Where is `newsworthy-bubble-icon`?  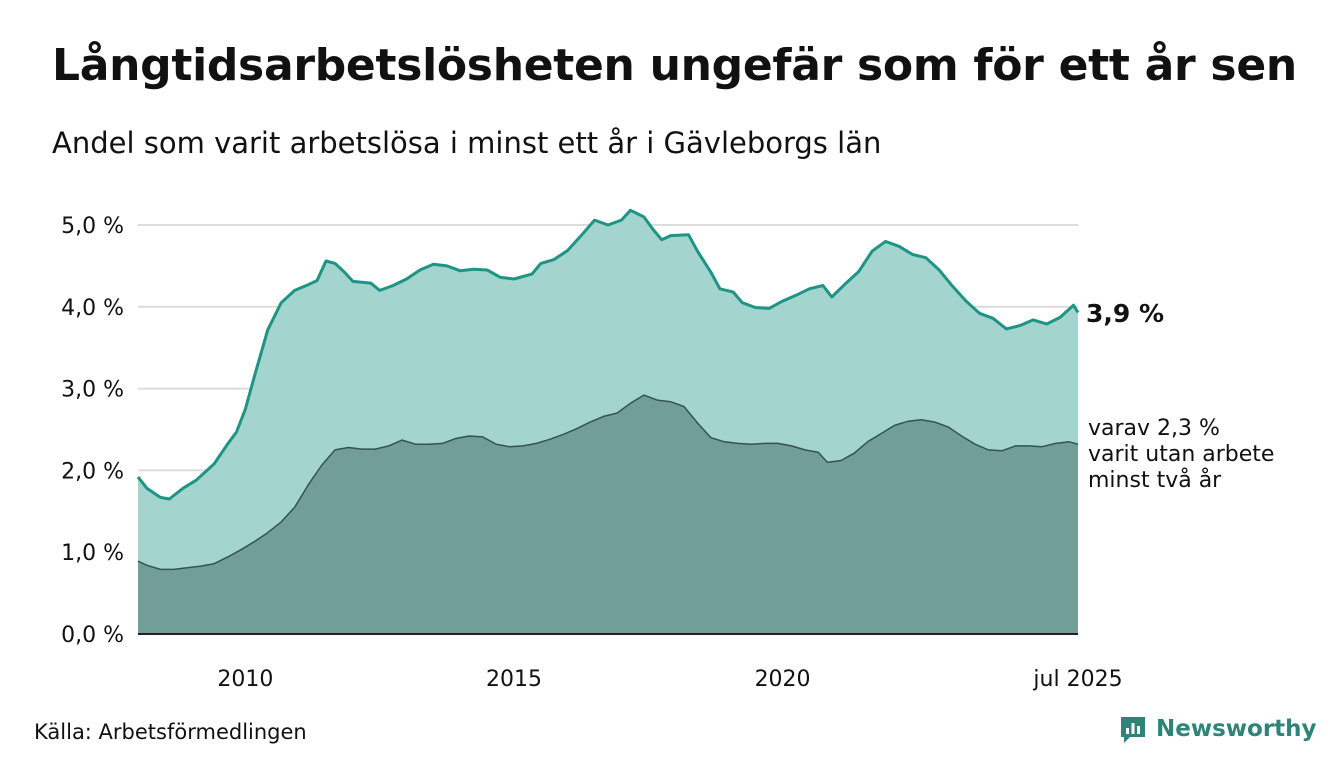 newsworthy-bubble-icon is located at coordinates (1133, 730).